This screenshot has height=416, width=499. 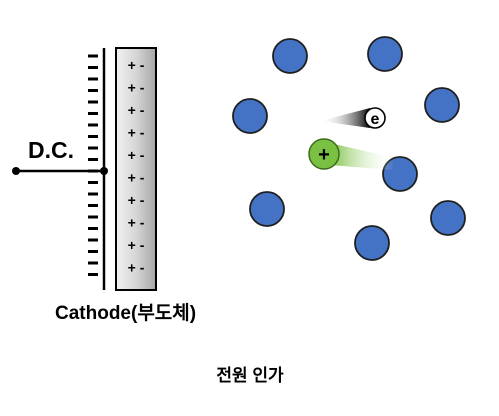 What do you see at coordinates (16, 171) in the screenshot?
I see `dc-terminal-left` at bounding box center [16, 171].